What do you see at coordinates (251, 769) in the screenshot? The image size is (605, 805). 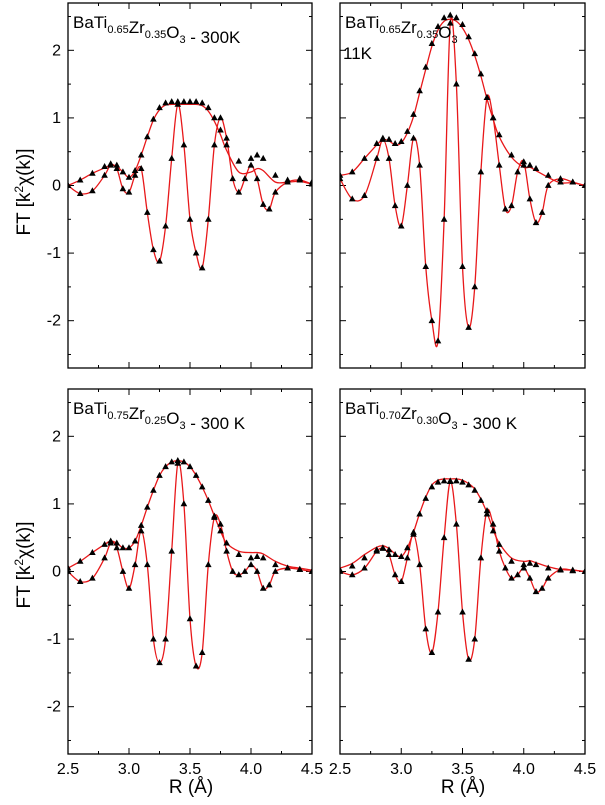 I see `x-tick-label: 4.0` at bounding box center [251, 769].